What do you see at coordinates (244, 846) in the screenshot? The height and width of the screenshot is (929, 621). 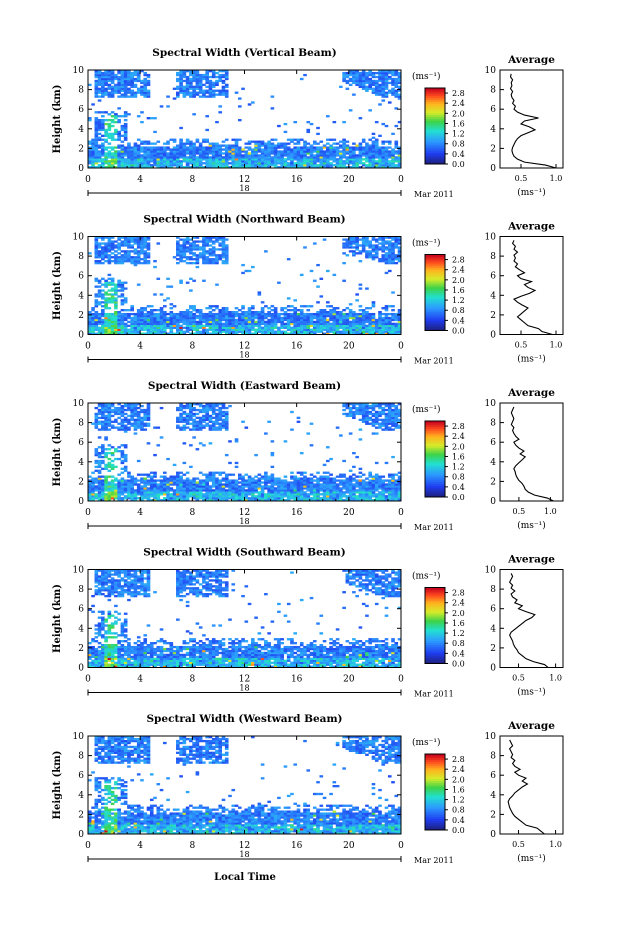 I see `x-tick-label: 12` at bounding box center [244, 846].